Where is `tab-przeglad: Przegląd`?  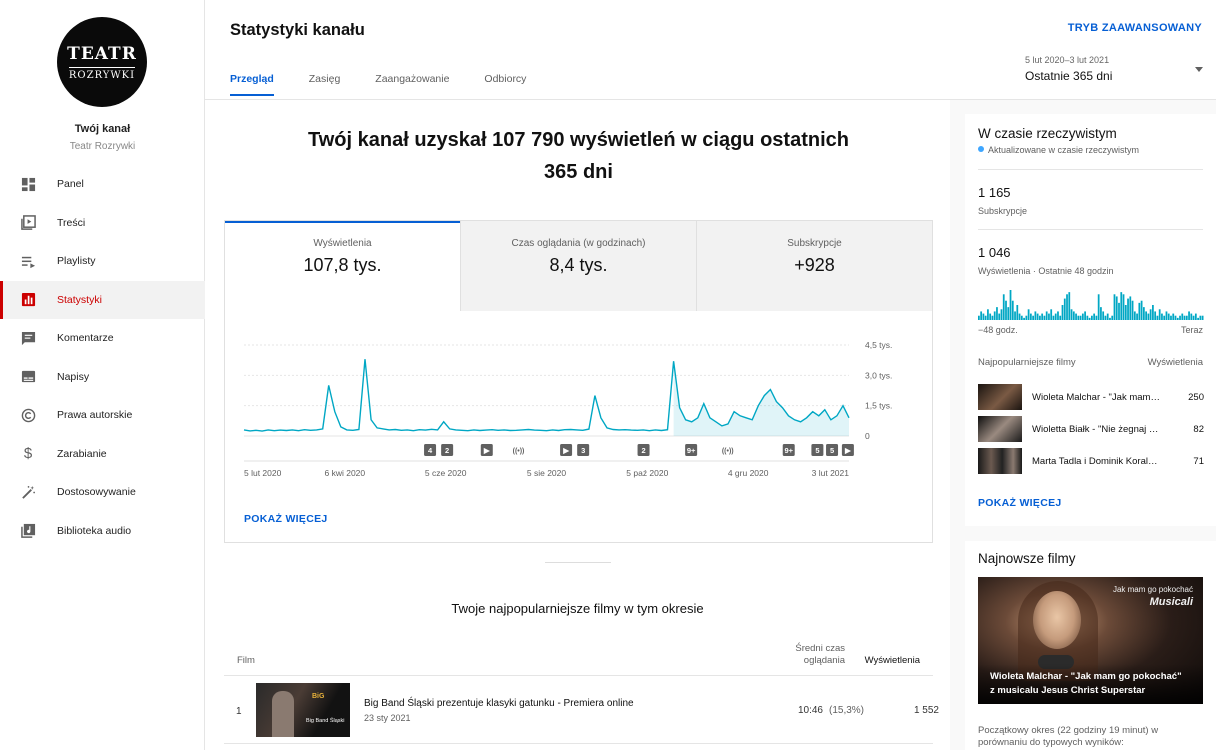
tab-przeglad: Przegląd is located at coordinates (252, 84).